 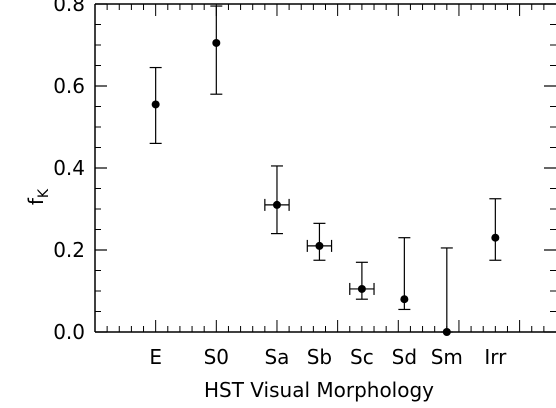 I want to click on x-tick-label: Sm, so click(x=447, y=357).